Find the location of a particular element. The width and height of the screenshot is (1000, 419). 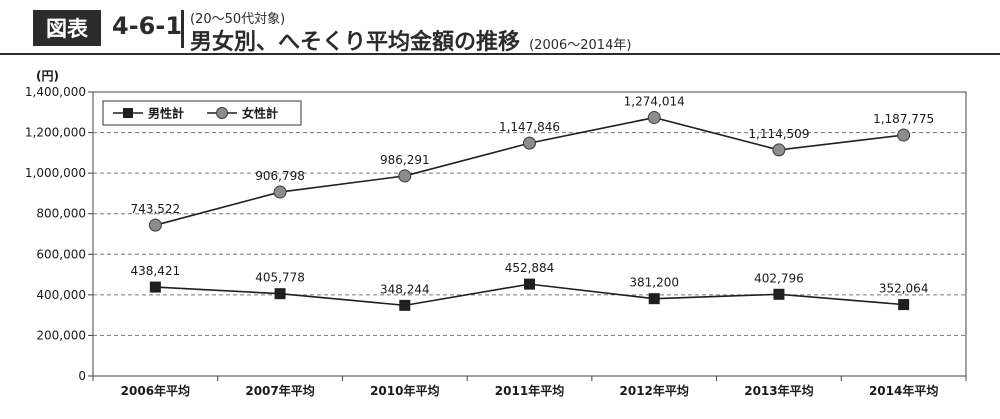

figure-subtitle: (20〜50代対象) is located at coordinates (238, 19).